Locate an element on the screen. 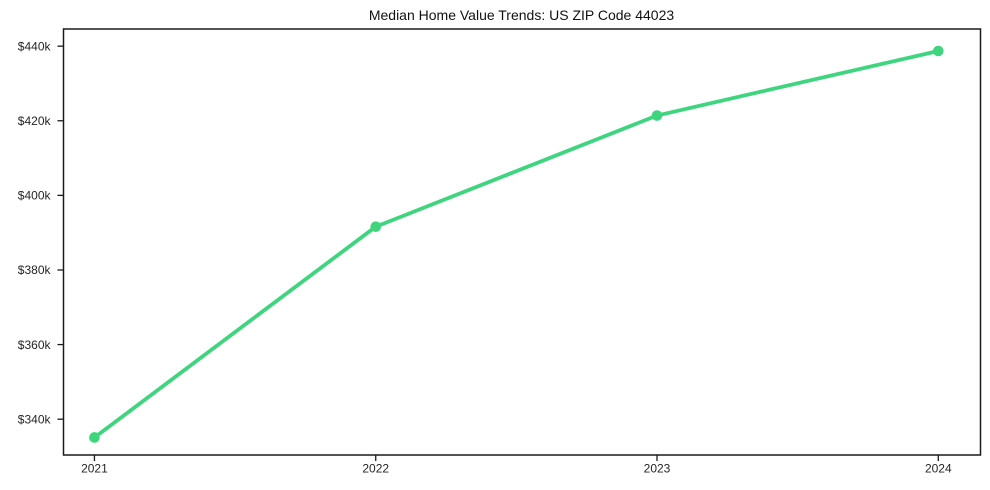 Image resolution: width=990 pixels, height=490 pixels. y-tick-label: $340k is located at coordinates (35, 419).